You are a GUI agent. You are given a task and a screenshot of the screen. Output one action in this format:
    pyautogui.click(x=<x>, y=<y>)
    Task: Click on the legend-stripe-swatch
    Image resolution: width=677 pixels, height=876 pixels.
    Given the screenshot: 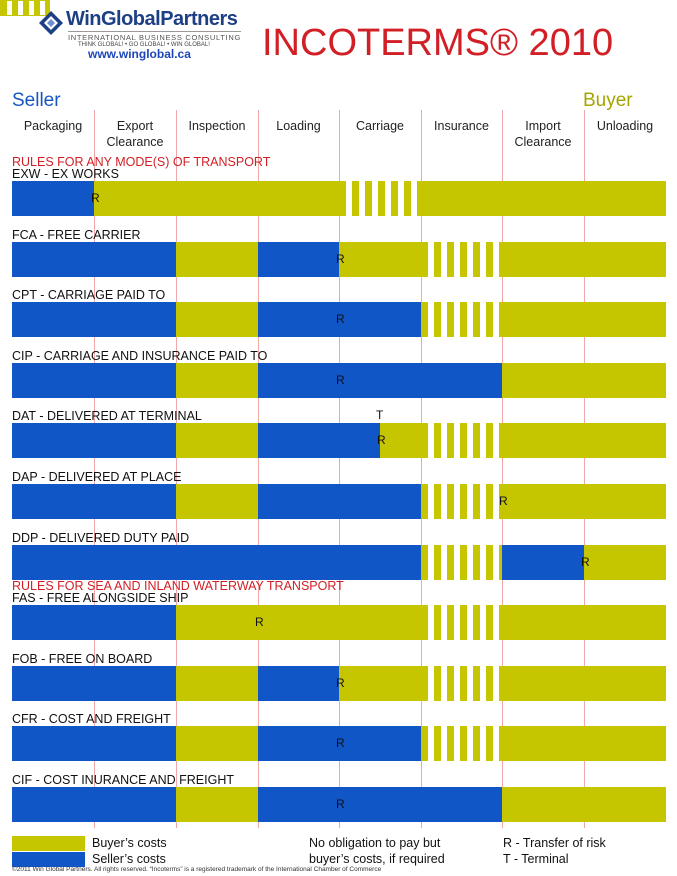 What is the action you would take?
    pyautogui.click(x=25, y=8)
    